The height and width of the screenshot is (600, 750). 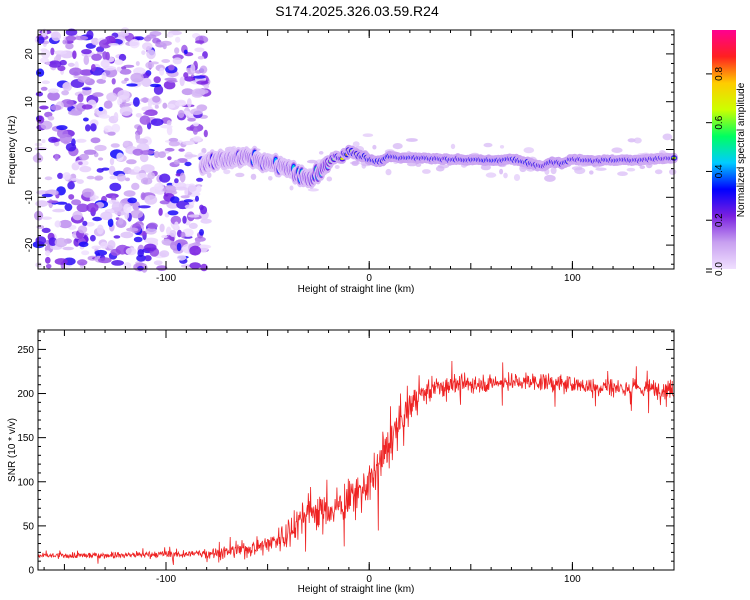 What do you see at coordinates (29, 102) in the screenshot?
I see `spectrogram-y-tick-label: 10` at bounding box center [29, 102].